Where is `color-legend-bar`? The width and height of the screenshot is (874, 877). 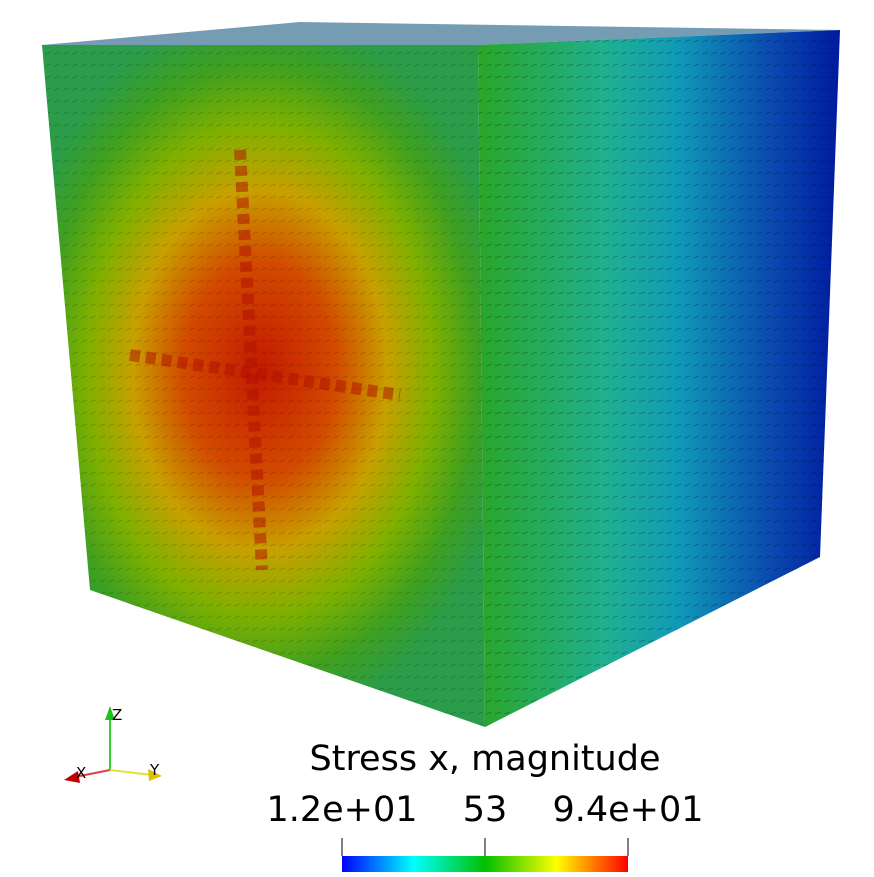 color-legend-bar is located at coordinates (485, 864).